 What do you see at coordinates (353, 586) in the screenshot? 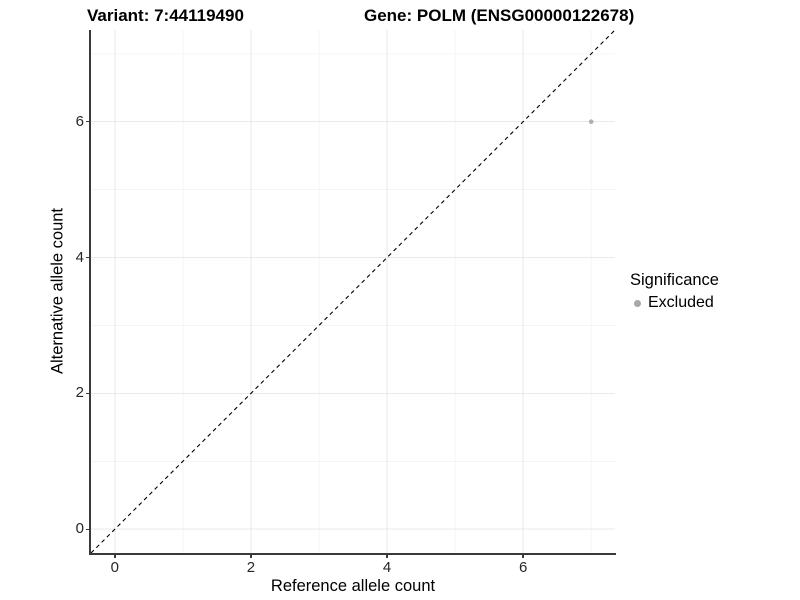
I see `x-axis-title: Reference allele count` at bounding box center [353, 586].